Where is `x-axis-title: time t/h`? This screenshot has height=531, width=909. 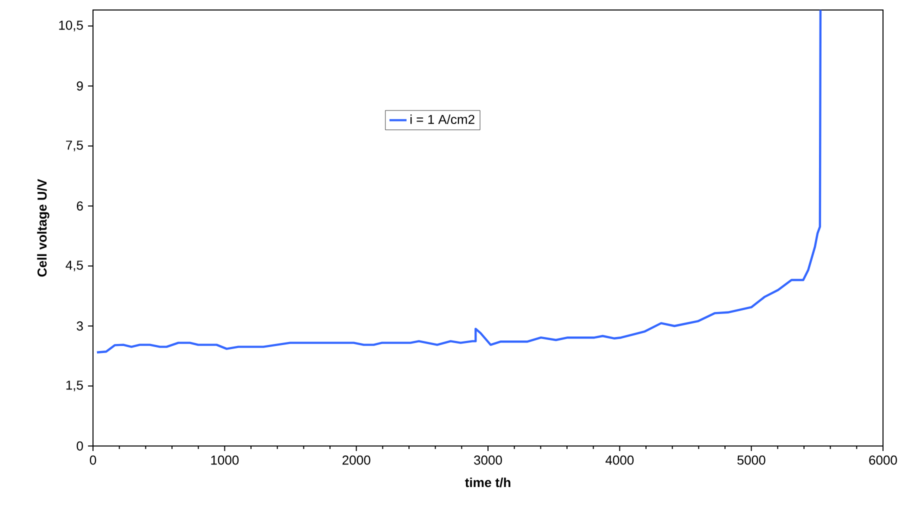
x-axis-title: time t/h is located at coordinates (487, 483).